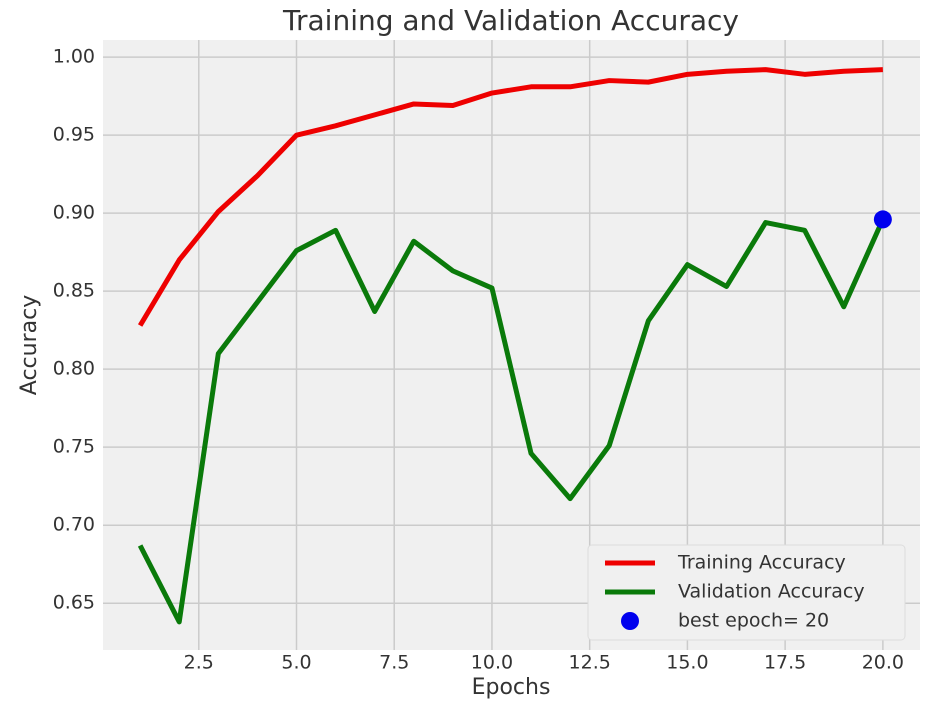 The image size is (935, 713). I want to click on x-tick-label: 7.5, so click(394, 663).